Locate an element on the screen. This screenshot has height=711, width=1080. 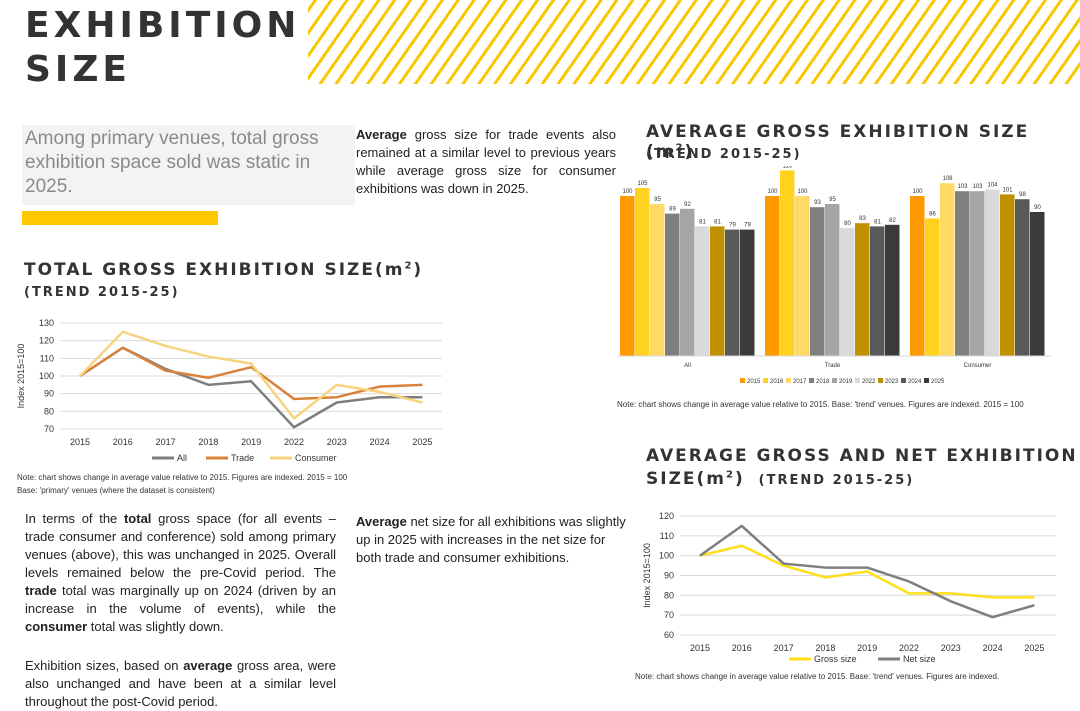
avg-gross-bold: Average is located at coordinates (381, 134).